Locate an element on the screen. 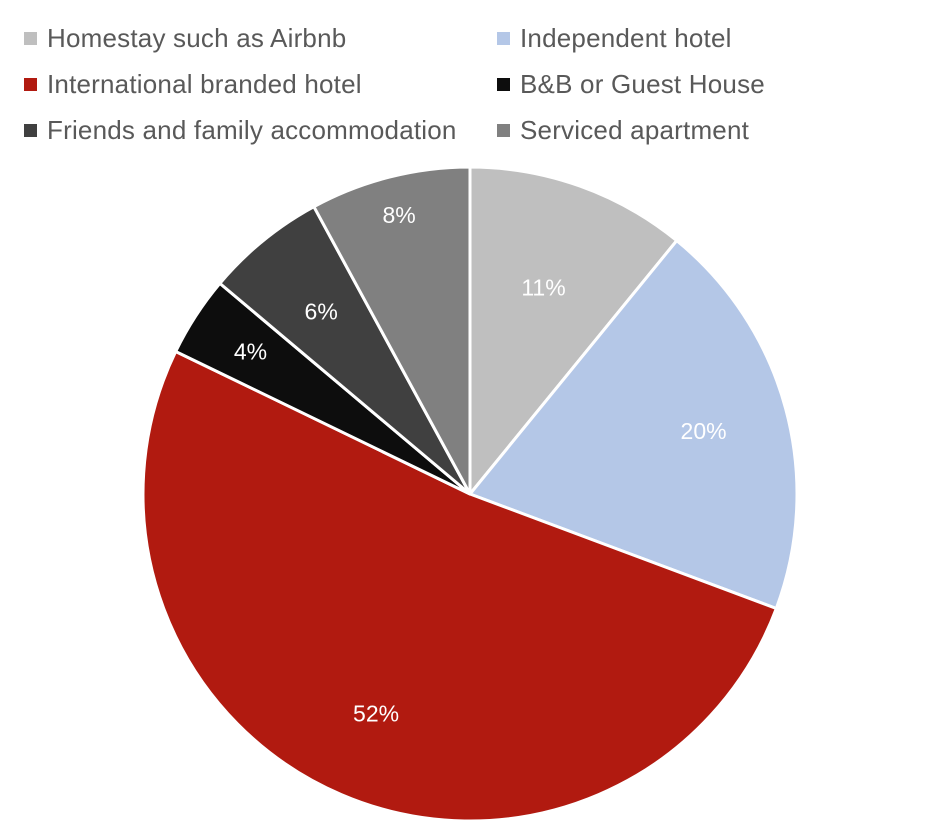 Image resolution: width=949 pixels, height=835 pixels. data-label-bnb-guest-house: 4% is located at coordinates (250, 352).